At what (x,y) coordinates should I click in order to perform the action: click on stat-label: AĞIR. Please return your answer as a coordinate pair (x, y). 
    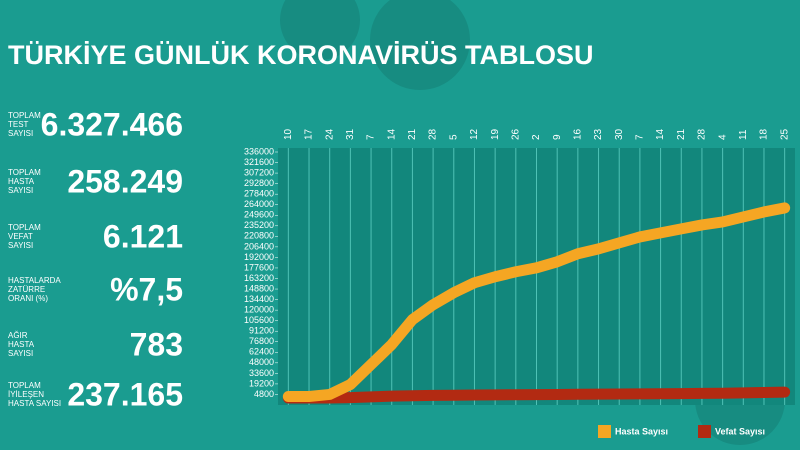
    Looking at the image, I should click on (18, 335).